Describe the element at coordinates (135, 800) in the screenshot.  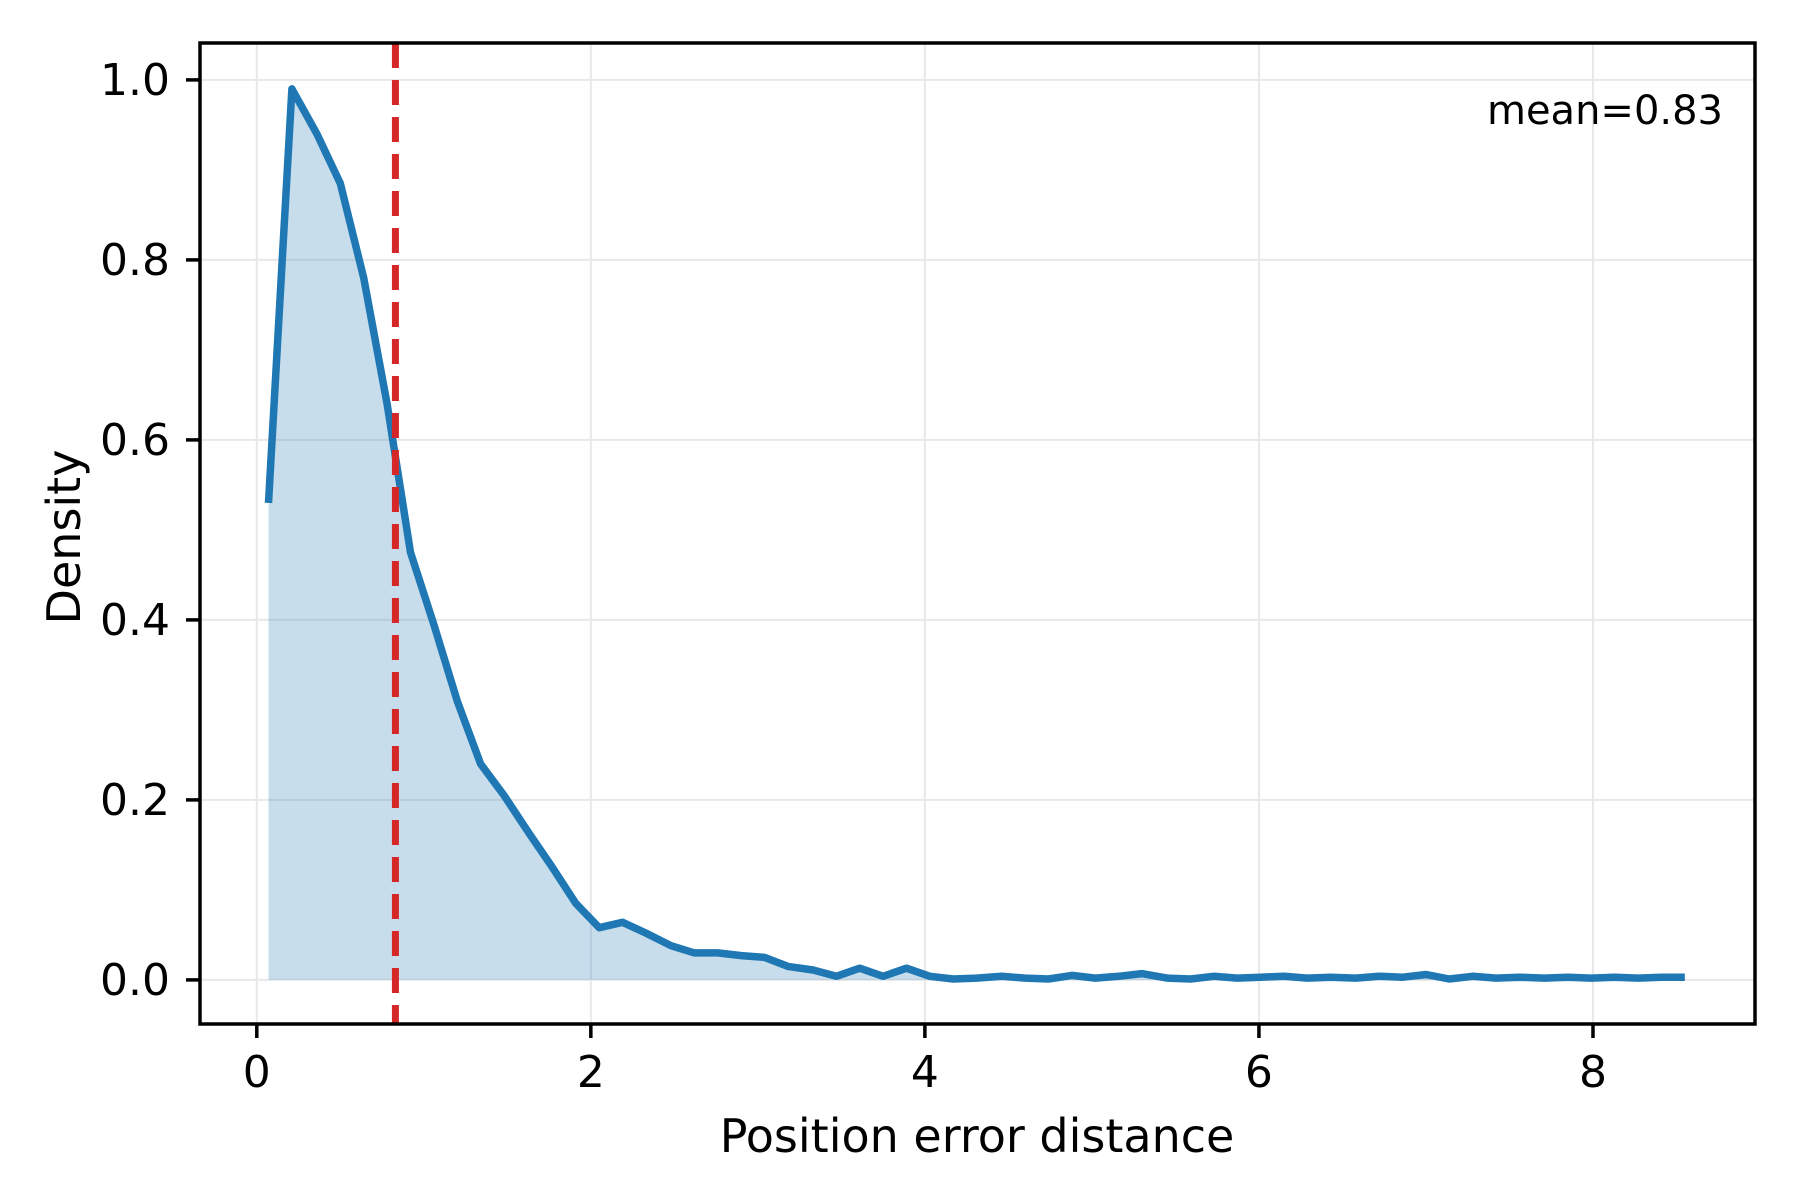
I see `svg-text: 0.2` at that location.